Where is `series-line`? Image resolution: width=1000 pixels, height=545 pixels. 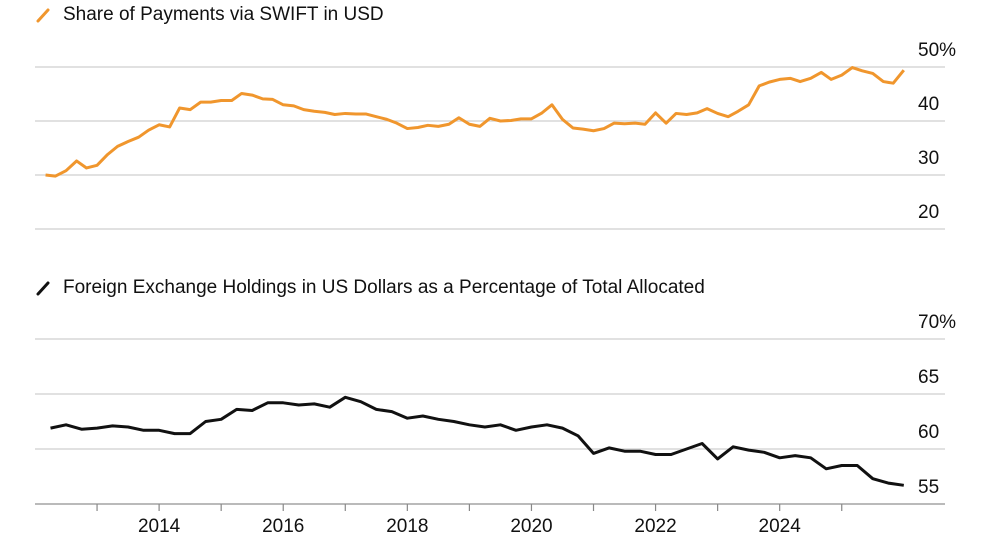 series-line is located at coordinates (477, 441).